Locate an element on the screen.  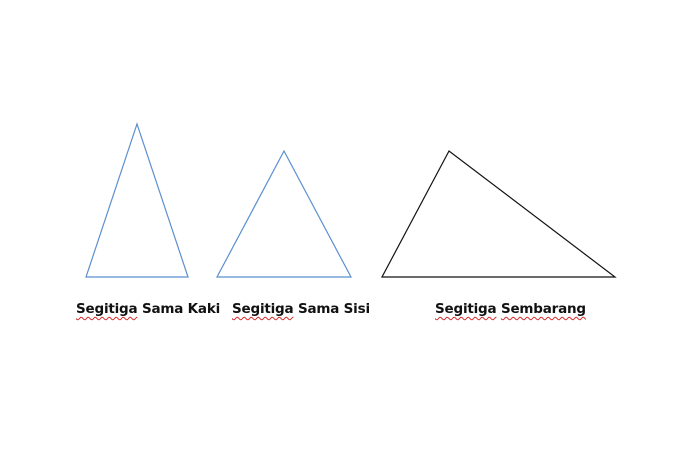
equilateral-label: Segitiga Sama Sisi is located at coordinates (301, 309).